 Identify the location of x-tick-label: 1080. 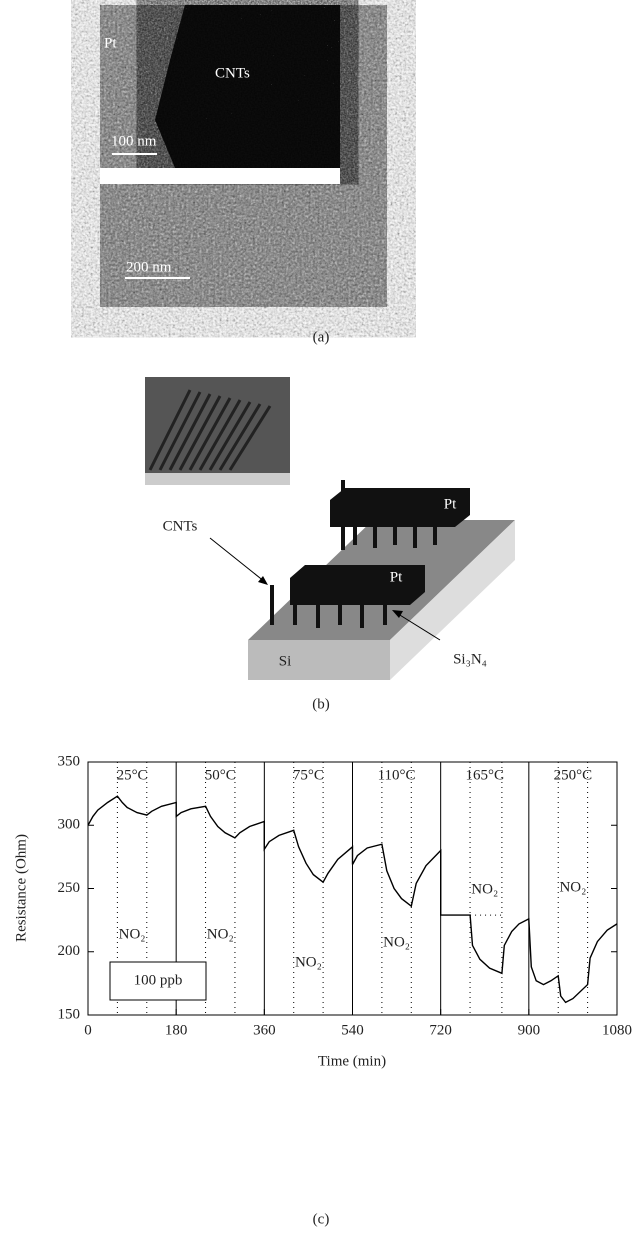
(617, 1030).